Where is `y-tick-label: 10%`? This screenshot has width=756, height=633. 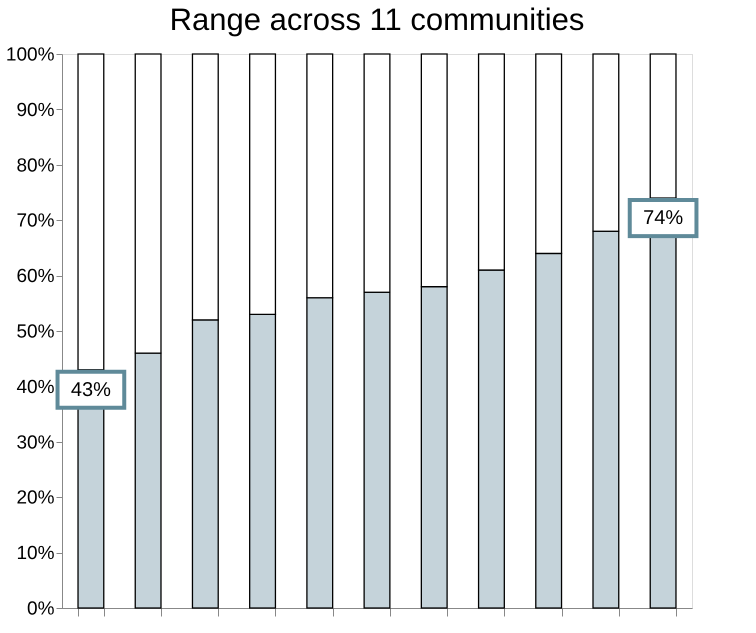
y-tick-label: 10% is located at coordinates (35, 553).